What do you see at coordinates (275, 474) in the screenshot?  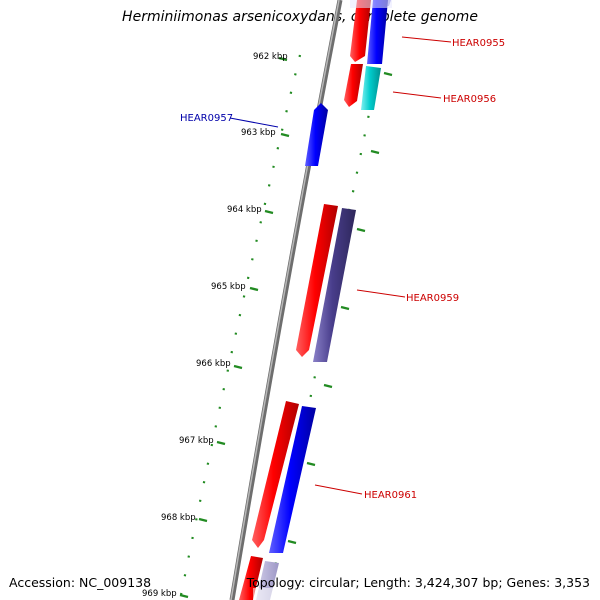 I see `gene-hear0961-fwd` at bounding box center [275, 474].